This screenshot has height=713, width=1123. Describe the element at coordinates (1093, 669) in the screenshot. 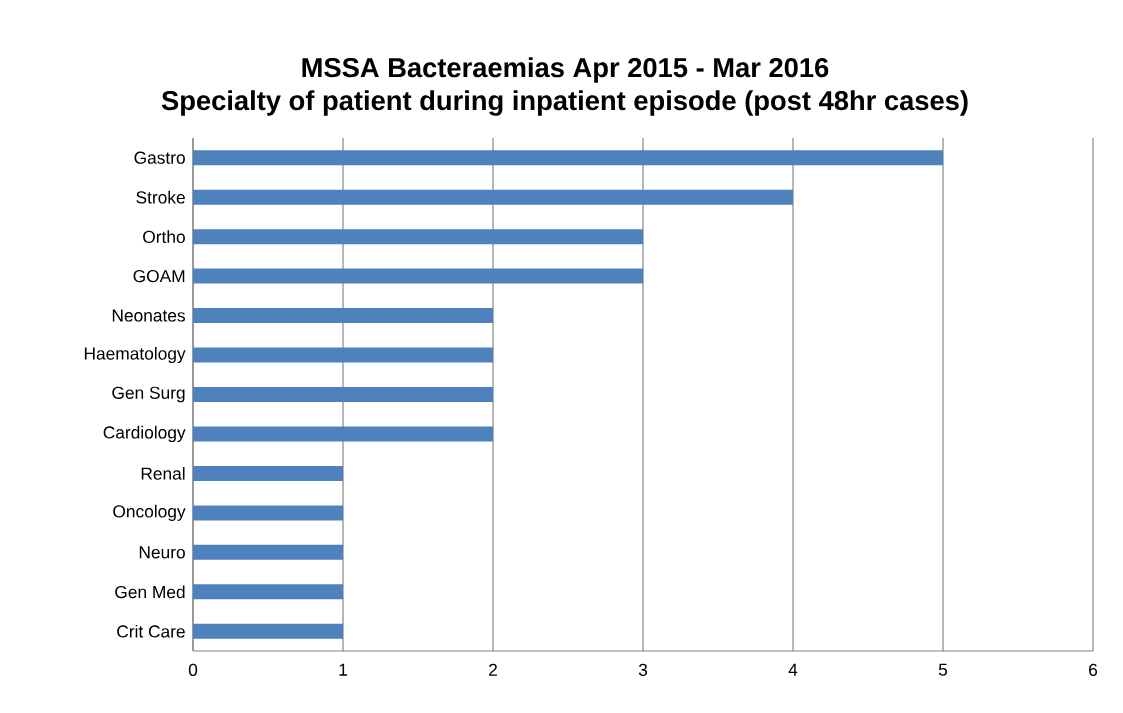

I see `x-tick-label: 6` at that location.